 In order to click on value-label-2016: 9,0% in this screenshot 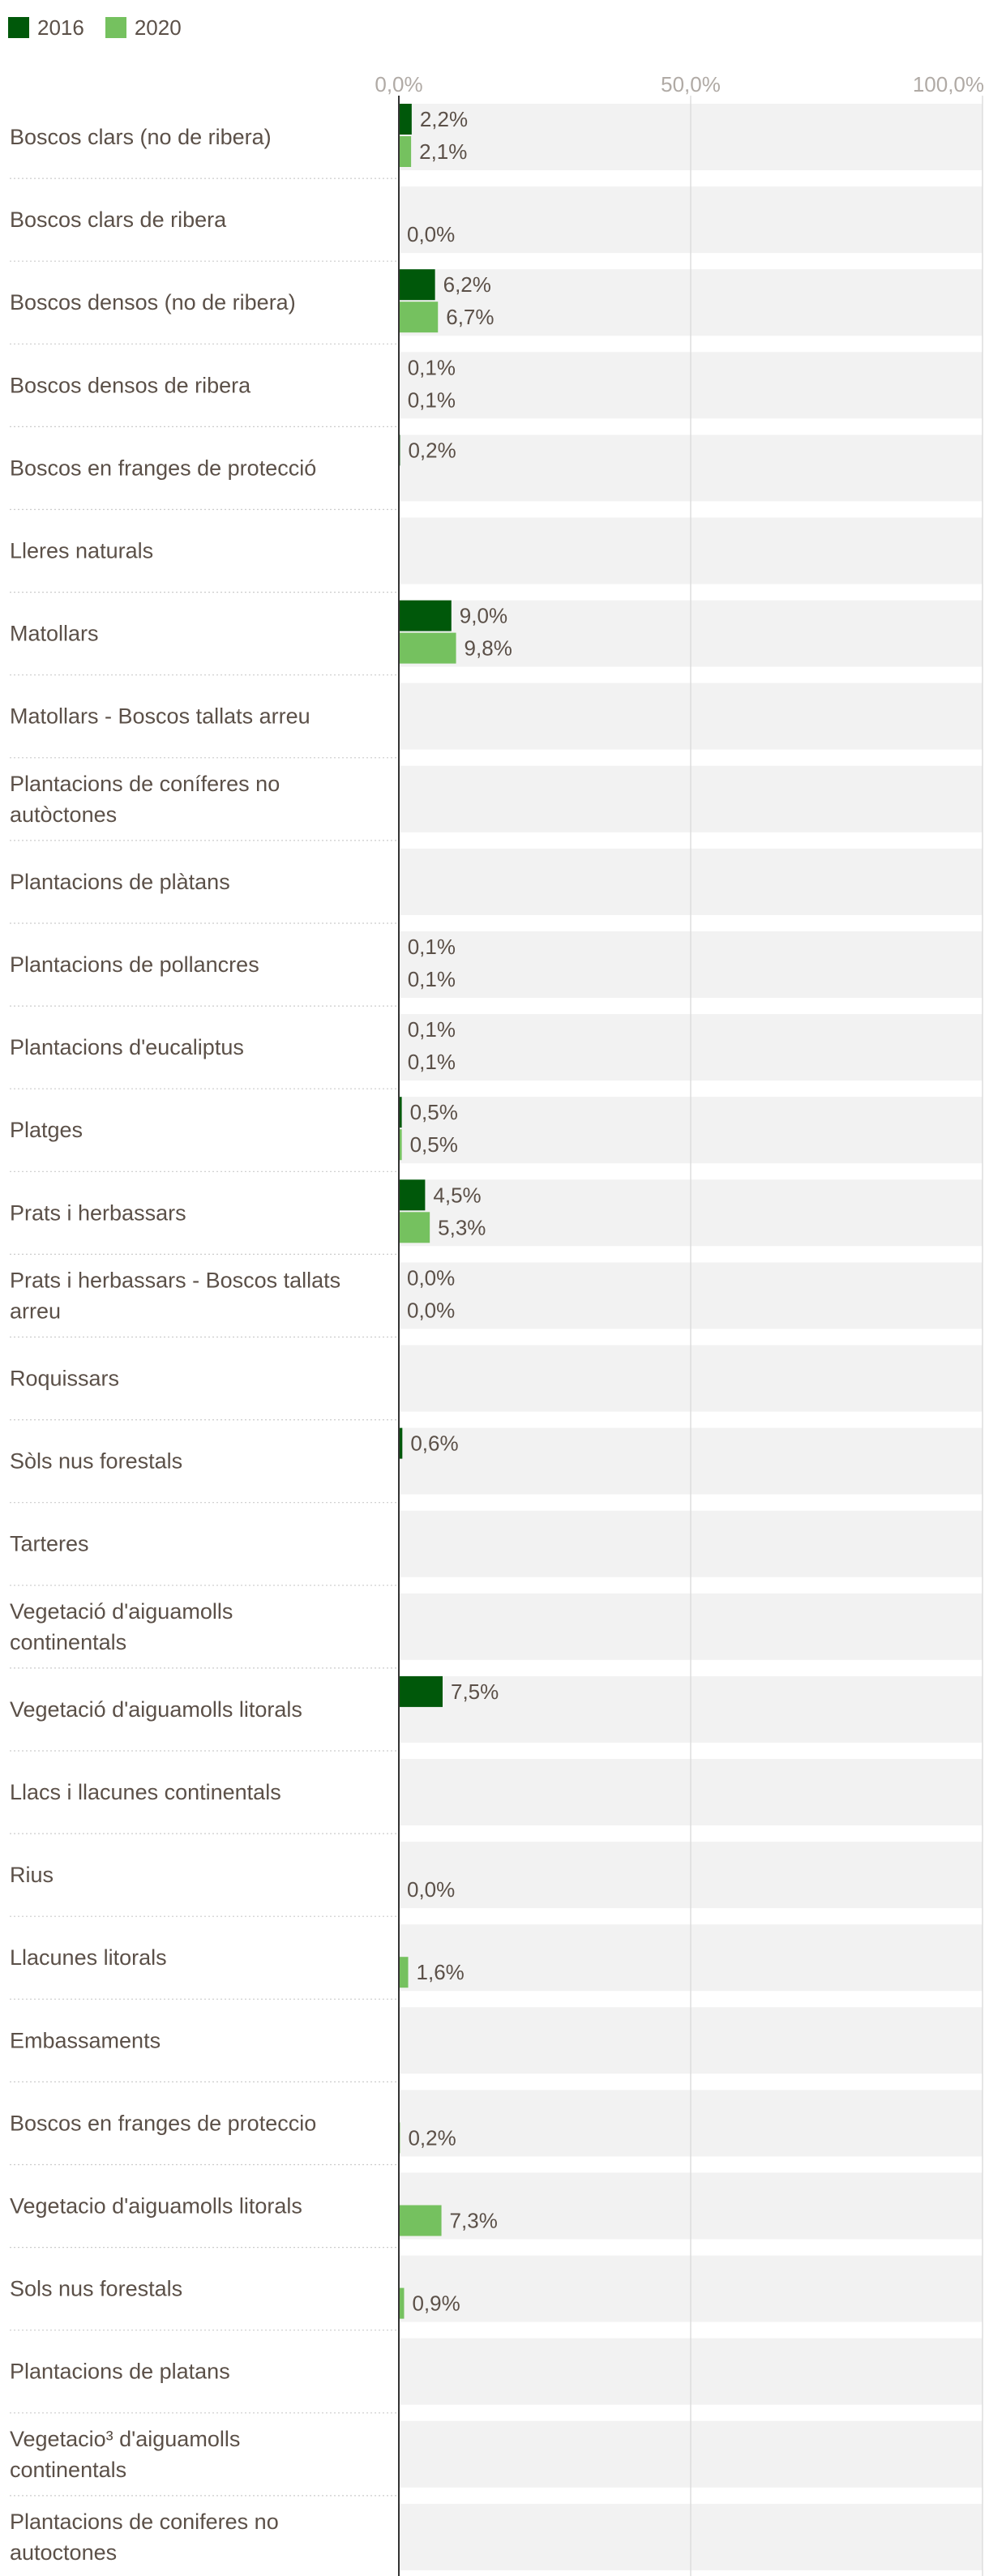, I will do `click(483, 616)`.